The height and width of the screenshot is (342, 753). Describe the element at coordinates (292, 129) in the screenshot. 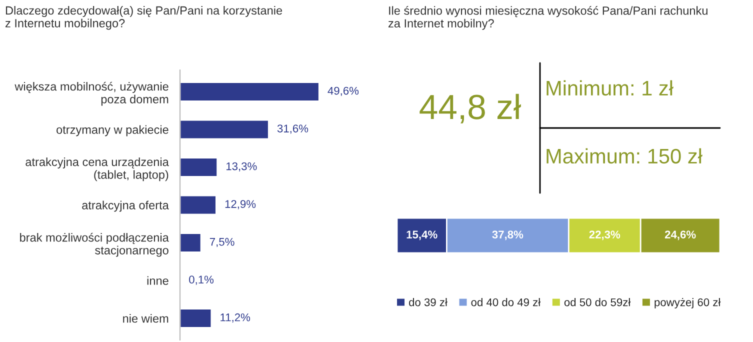

I see `data-label: 31,6%` at that location.